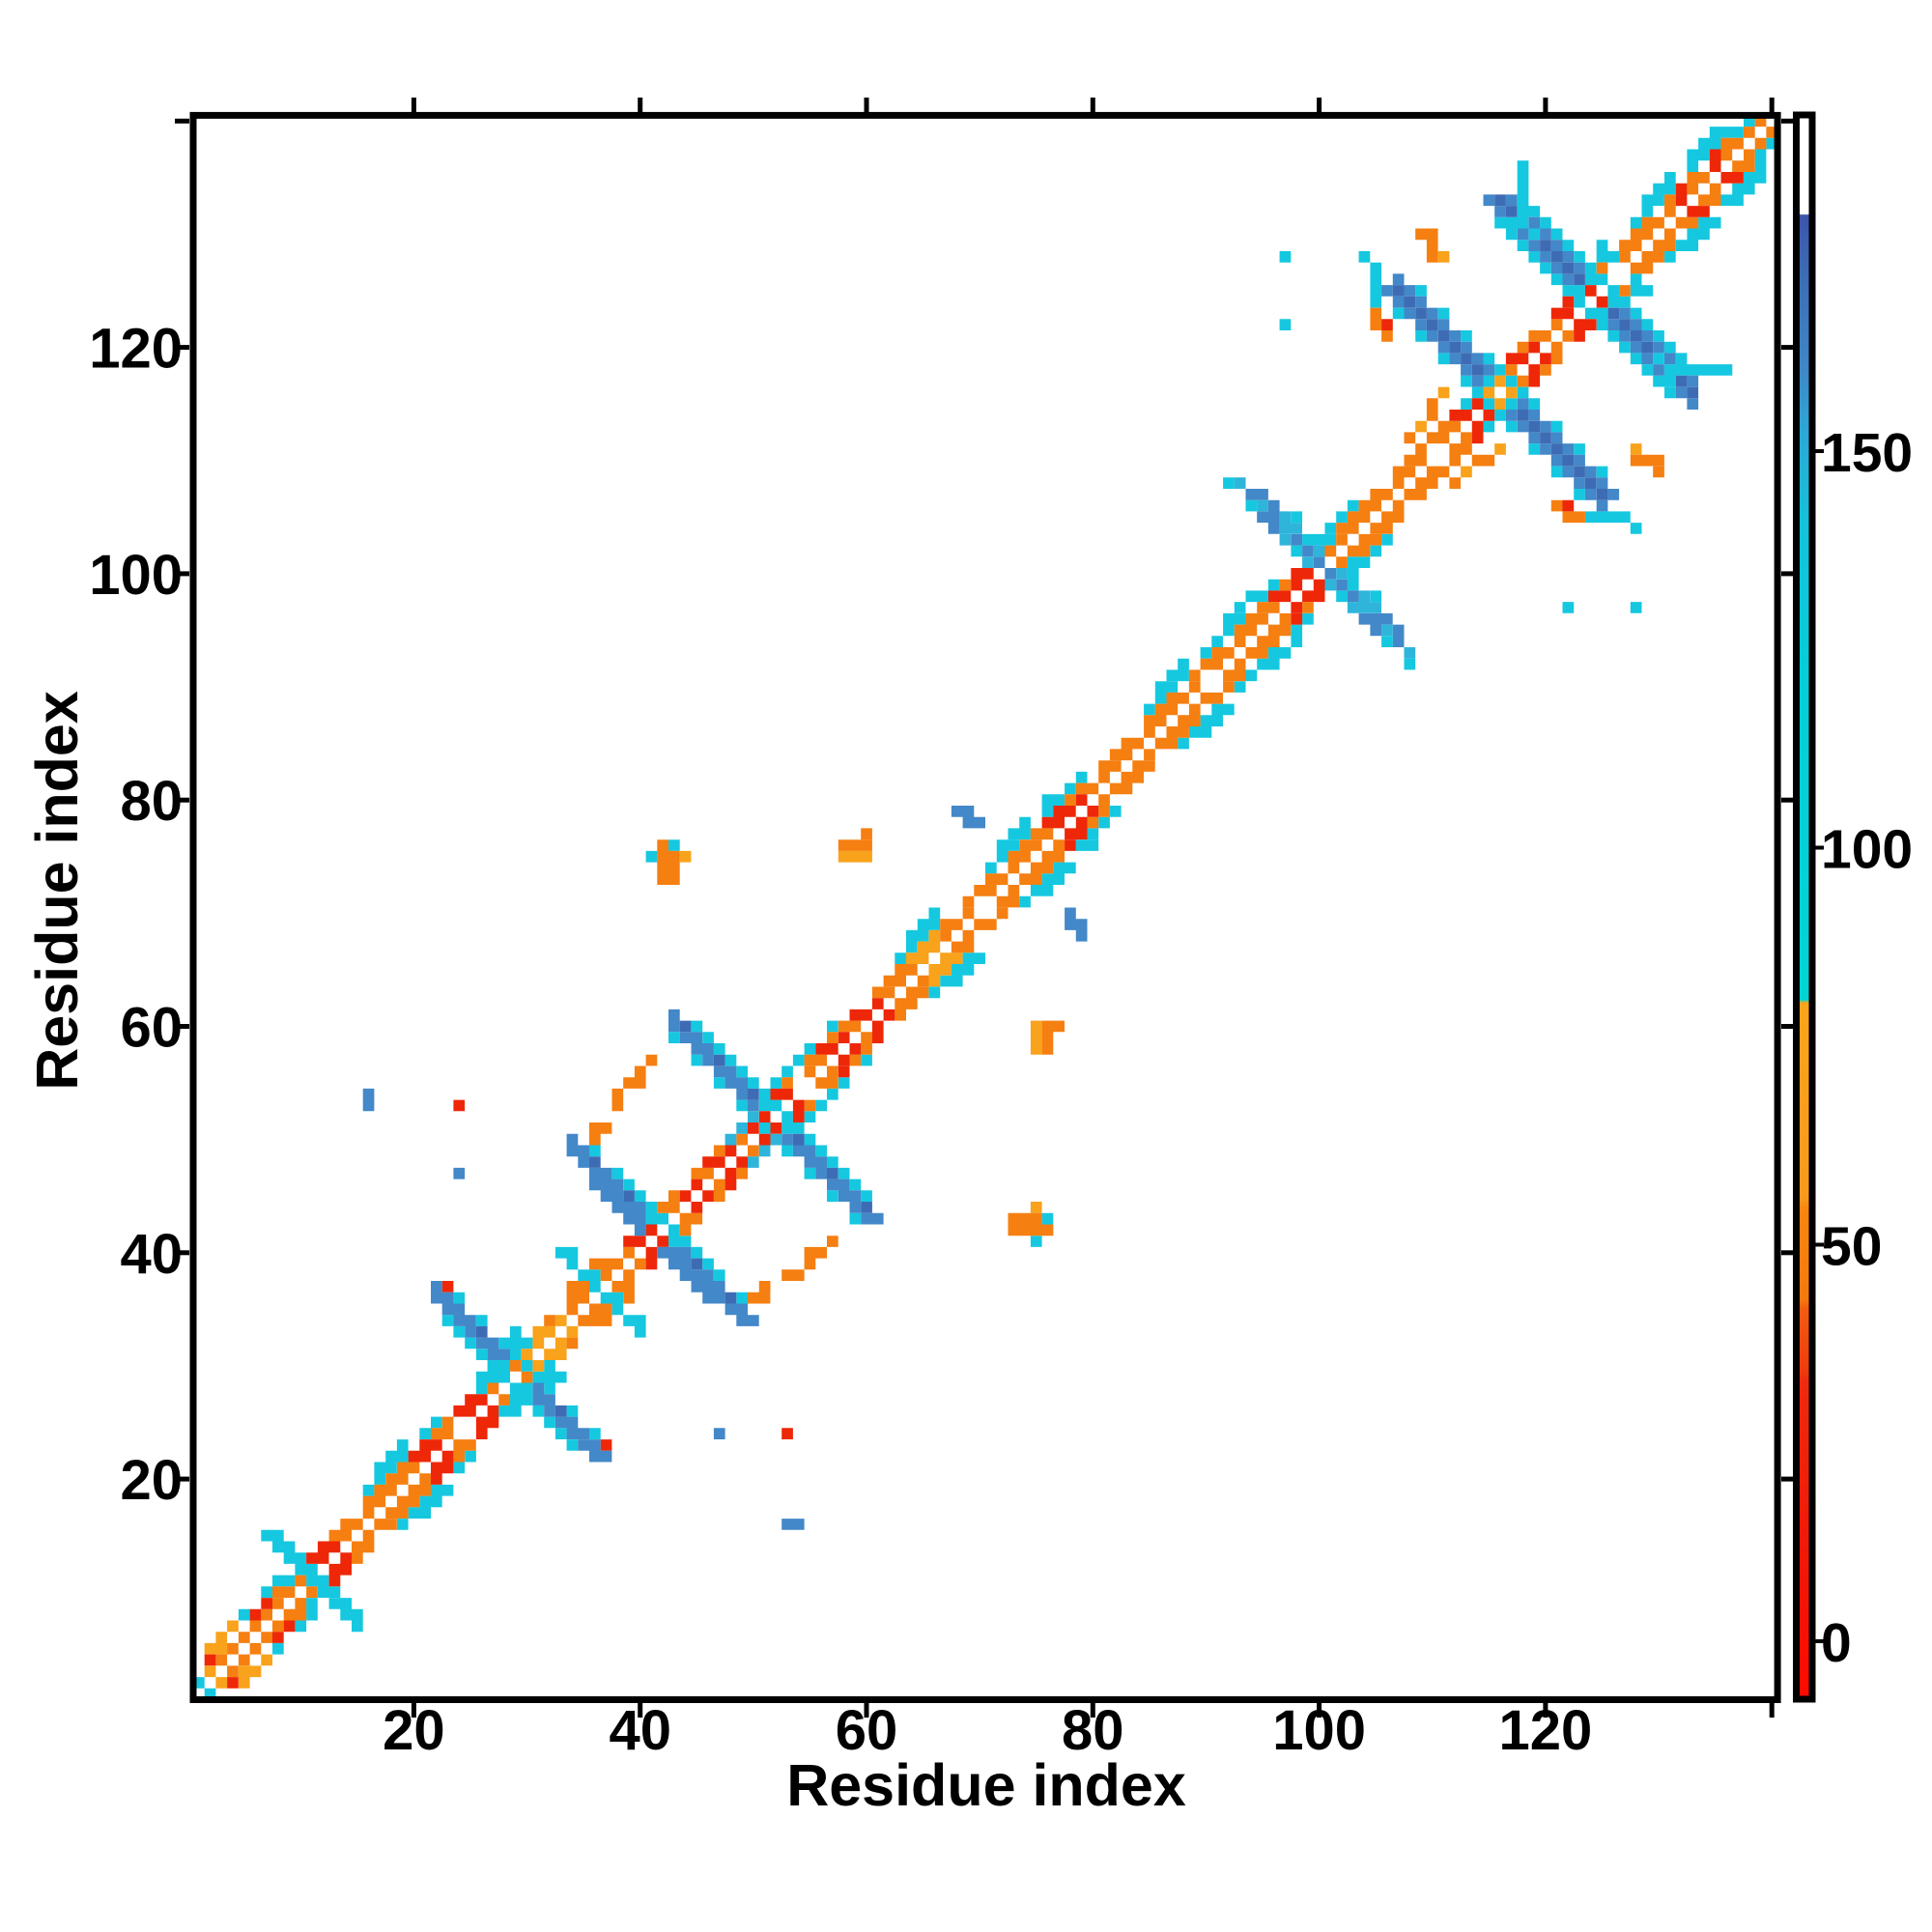  I want to click on svg-text: 150, so click(1867, 453).